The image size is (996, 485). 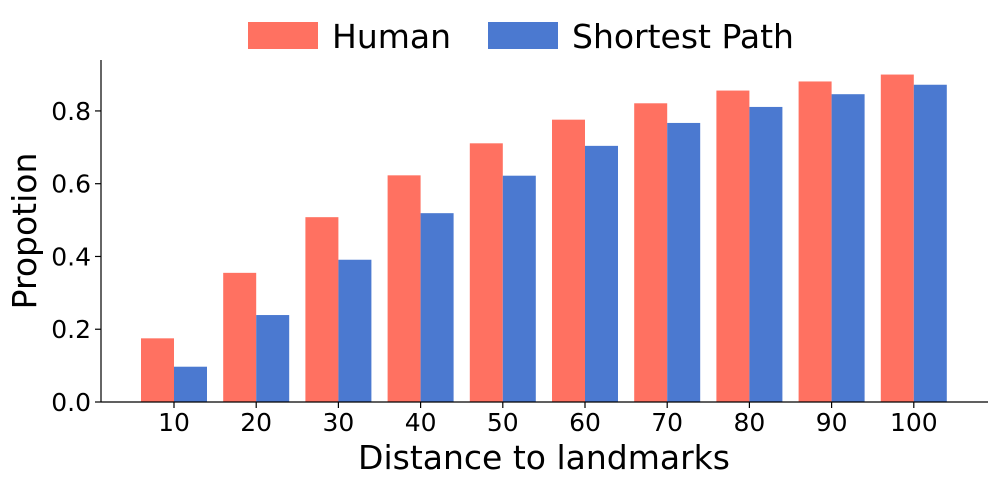 I want to click on x-tick-label-30: 30, so click(x=338, y=422).